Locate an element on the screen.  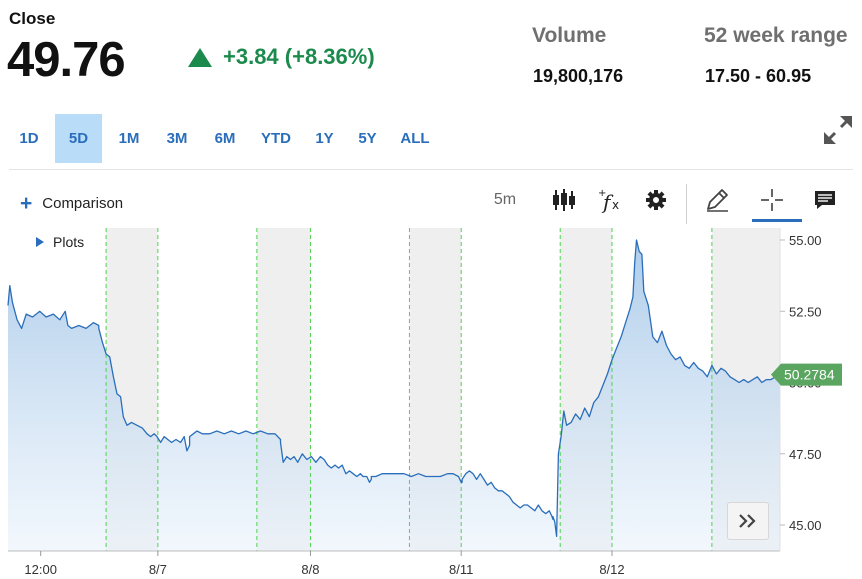
tab-1m: 1M is located at coordinates (129, 138).